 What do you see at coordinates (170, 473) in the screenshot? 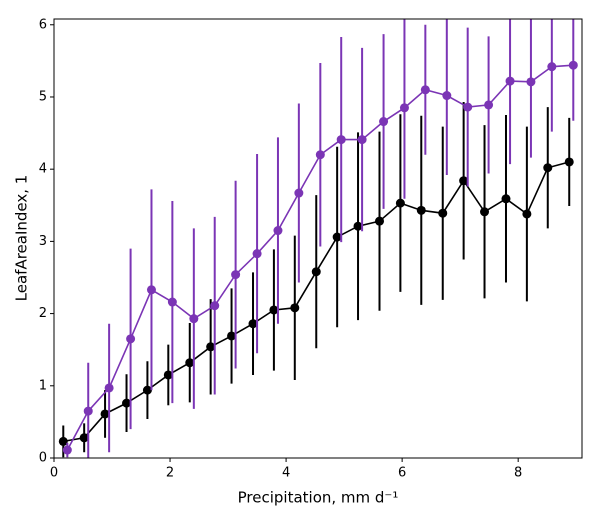
I see `x-tick-label: 2` at bounding box center [170, 473].